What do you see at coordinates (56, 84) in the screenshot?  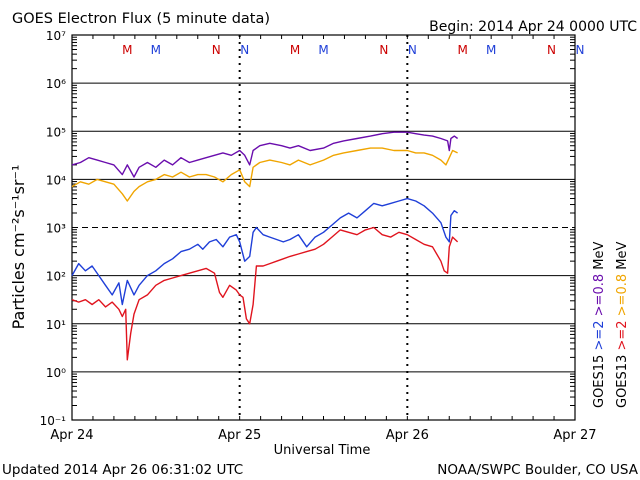 I see `y-tick-label: 10⁶` at bounding box center [56, 84].